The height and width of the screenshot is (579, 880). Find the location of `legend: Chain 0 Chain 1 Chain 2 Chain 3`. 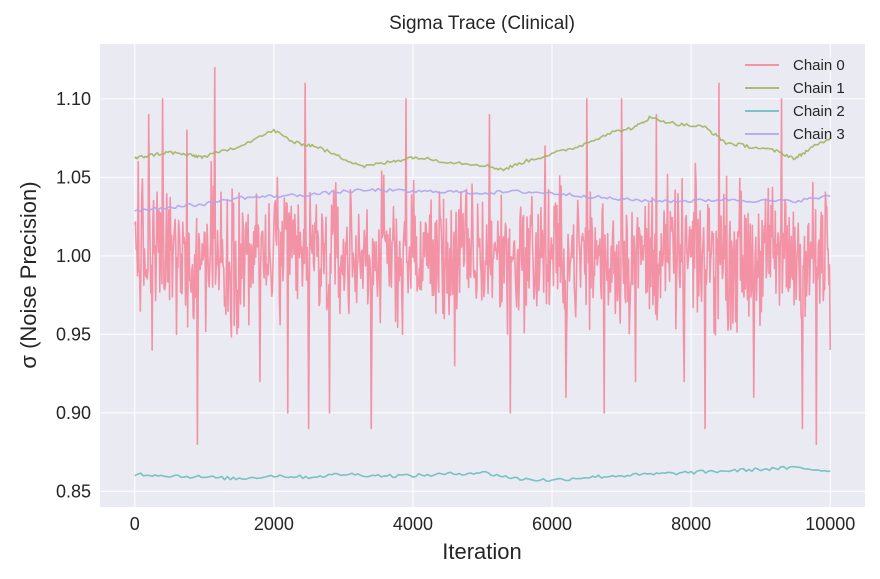

legend: Chain 0 Chain 1 Chain 2 Chain 3 is located at coordinates (795, 100).